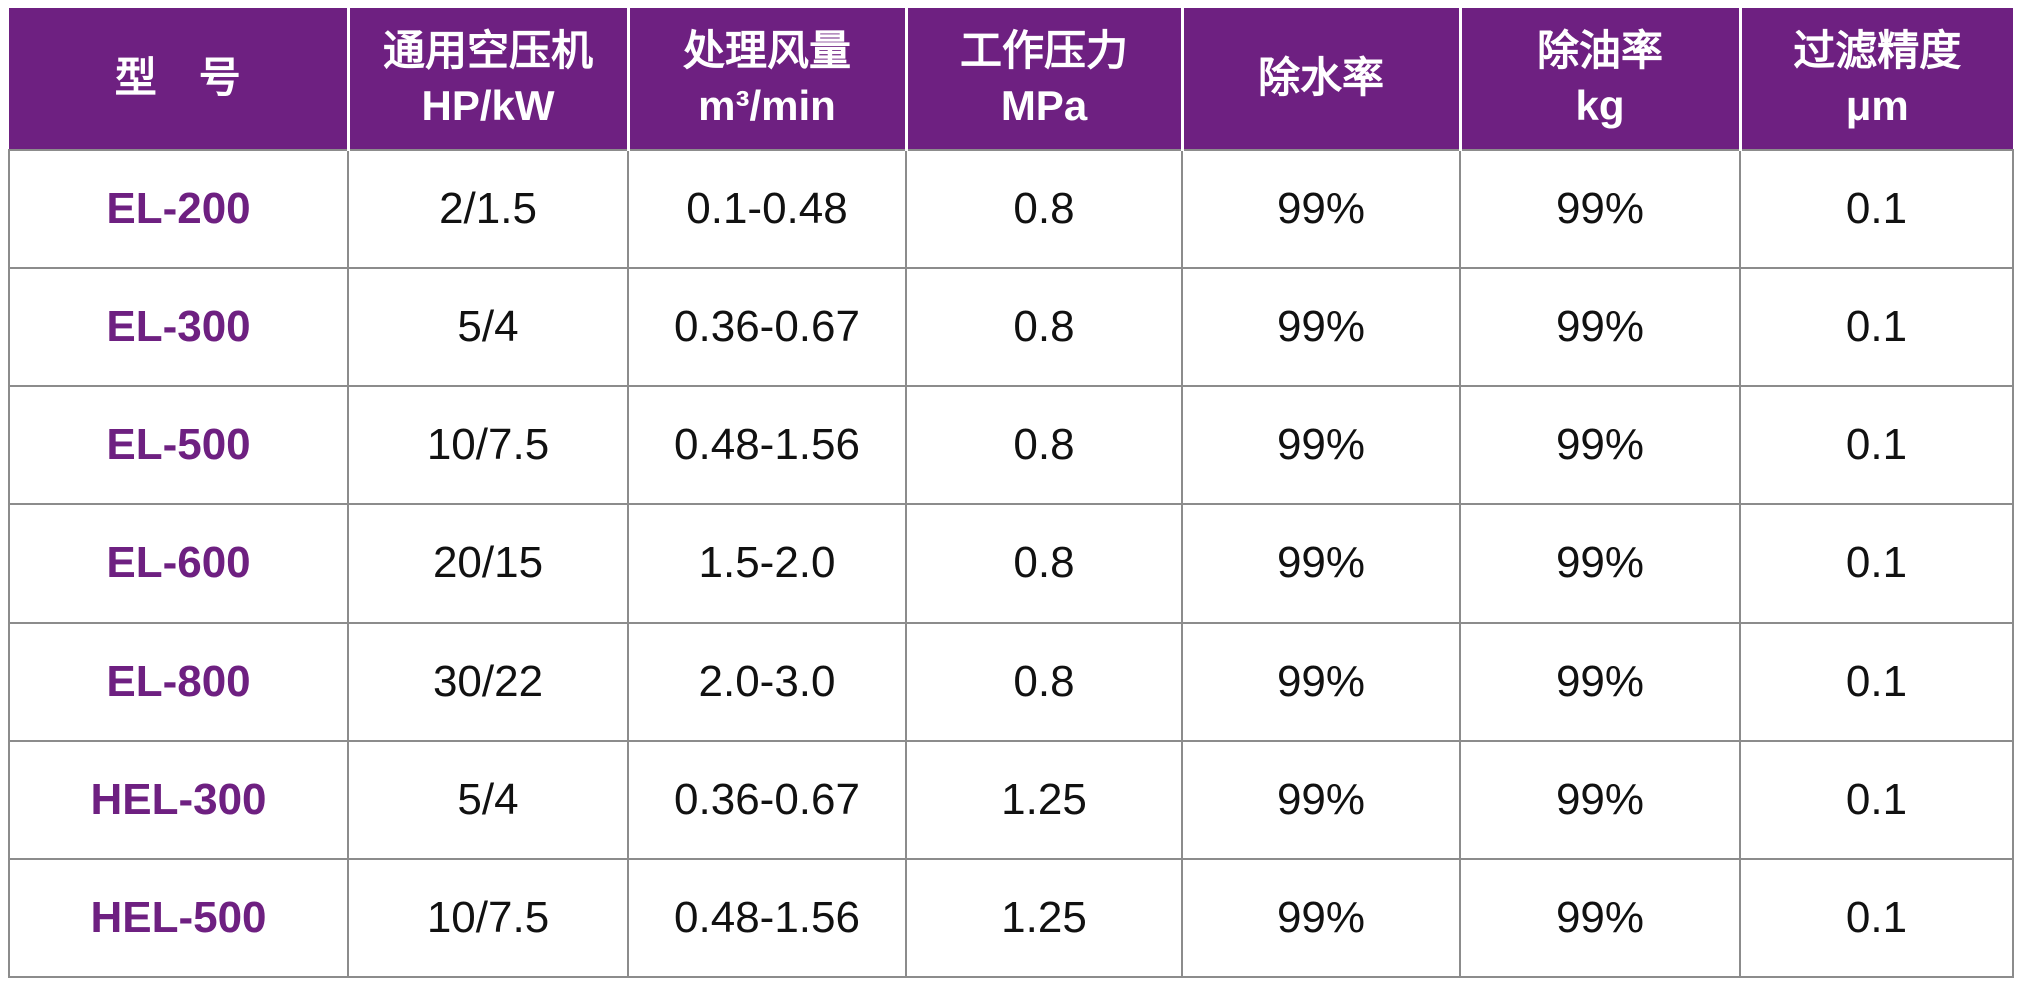 The image size is (2028, 988). I want to click on flow-cell: 1.5-2.0, so click(767, 563).